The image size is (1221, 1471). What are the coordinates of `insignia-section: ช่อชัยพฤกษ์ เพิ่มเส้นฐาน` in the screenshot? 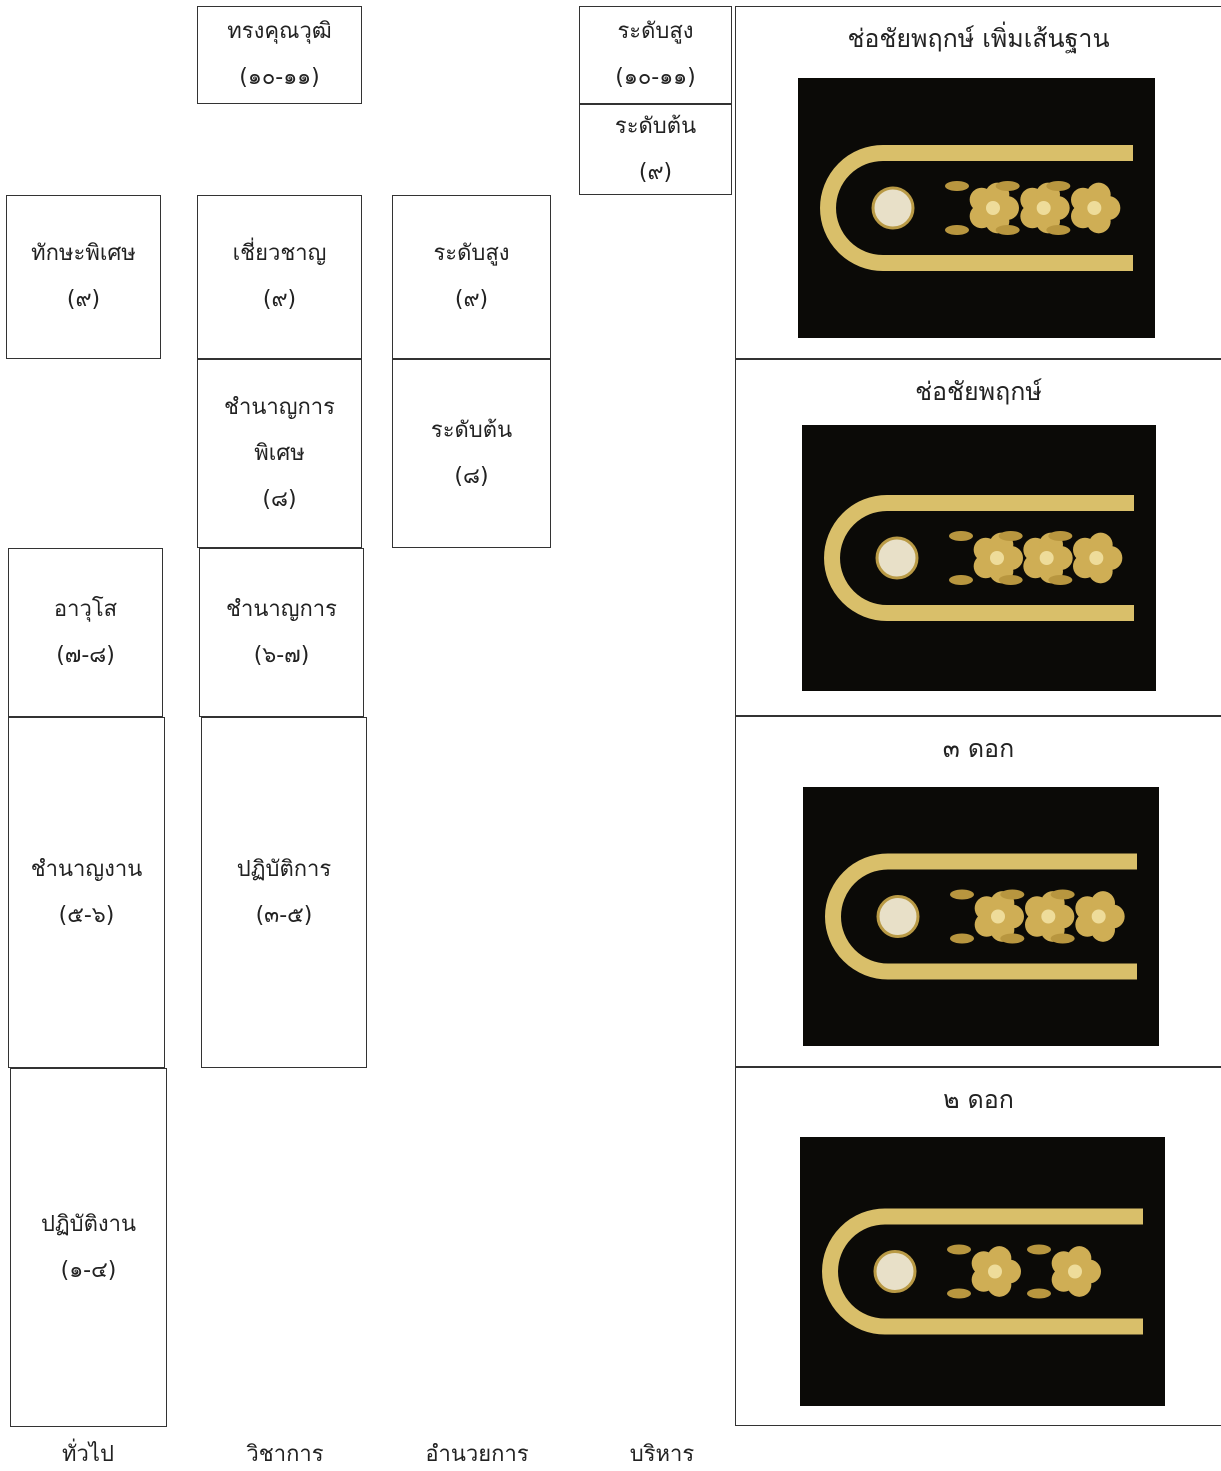 It's located at (978, 182).